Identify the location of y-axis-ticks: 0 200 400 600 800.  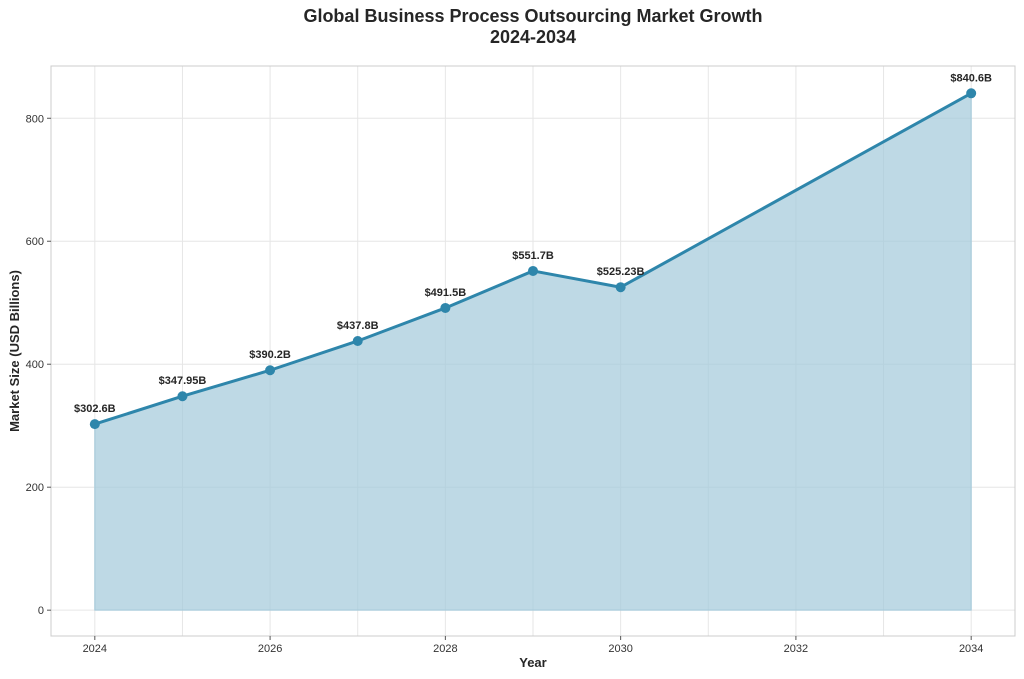
(38, 365).